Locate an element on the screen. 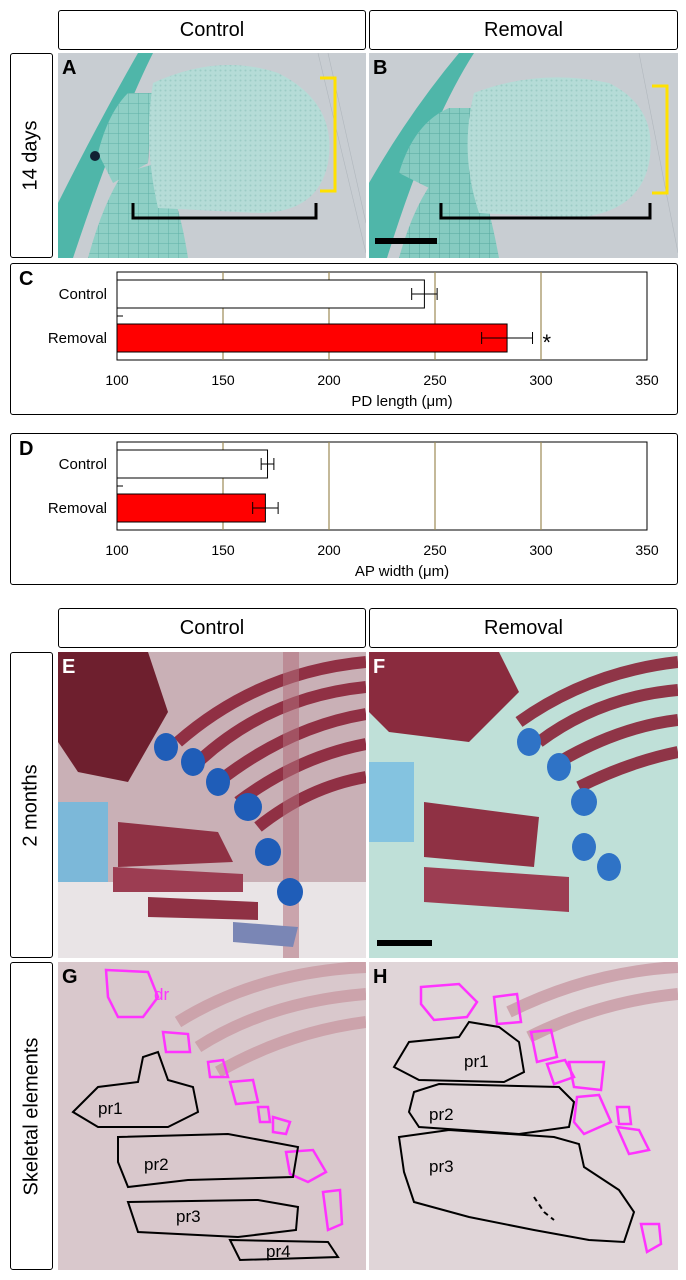 The width and height of the screenshot is (686, 1280). panel-label-b: B is located at coordinates (380, 68).